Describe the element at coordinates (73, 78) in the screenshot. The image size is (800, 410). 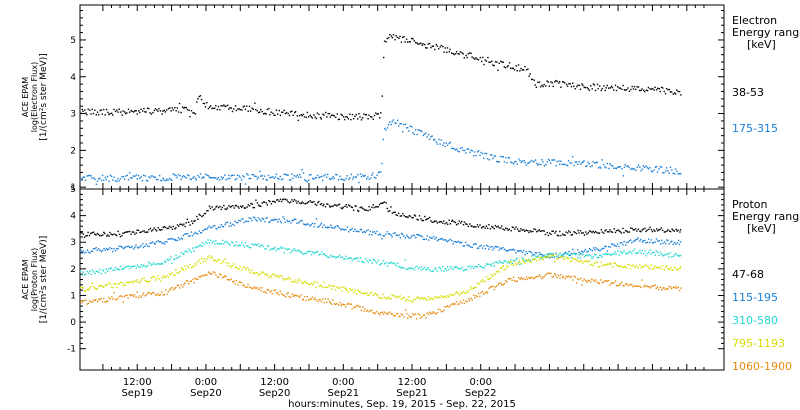
I see `y-tick-label: 4` at that location.